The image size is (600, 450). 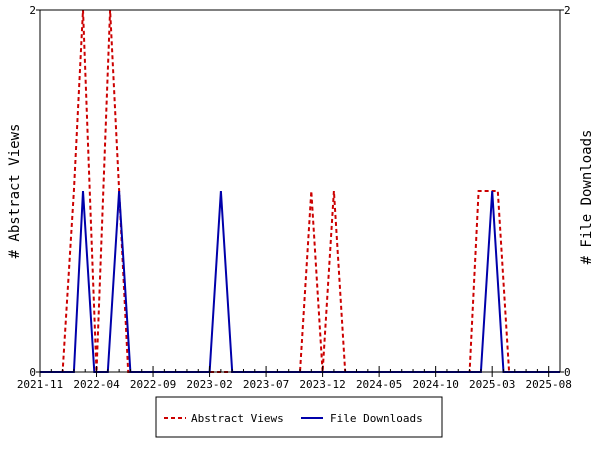 I want to click on y-tick-label-left: 2, so click(x=32, y=10).